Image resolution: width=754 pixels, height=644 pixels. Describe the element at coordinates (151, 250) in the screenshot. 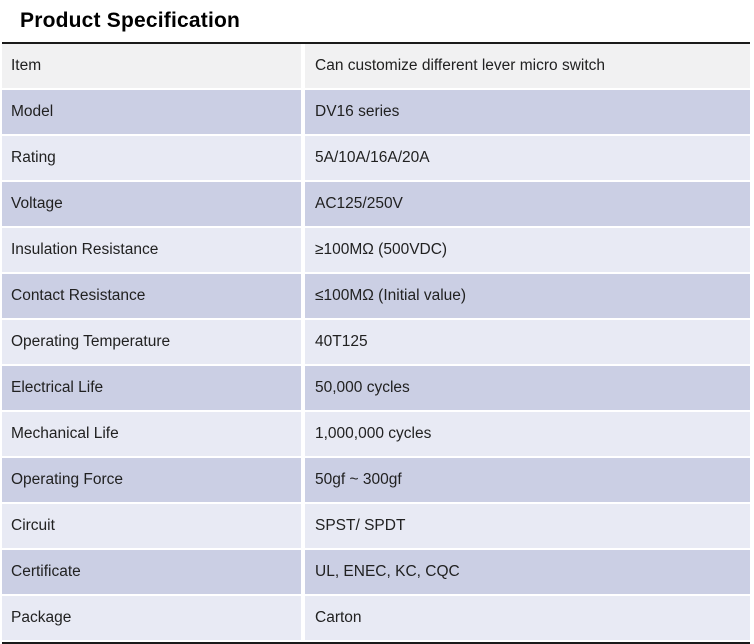

I see `spec-label-cell: Insulation Resistance` at that location.